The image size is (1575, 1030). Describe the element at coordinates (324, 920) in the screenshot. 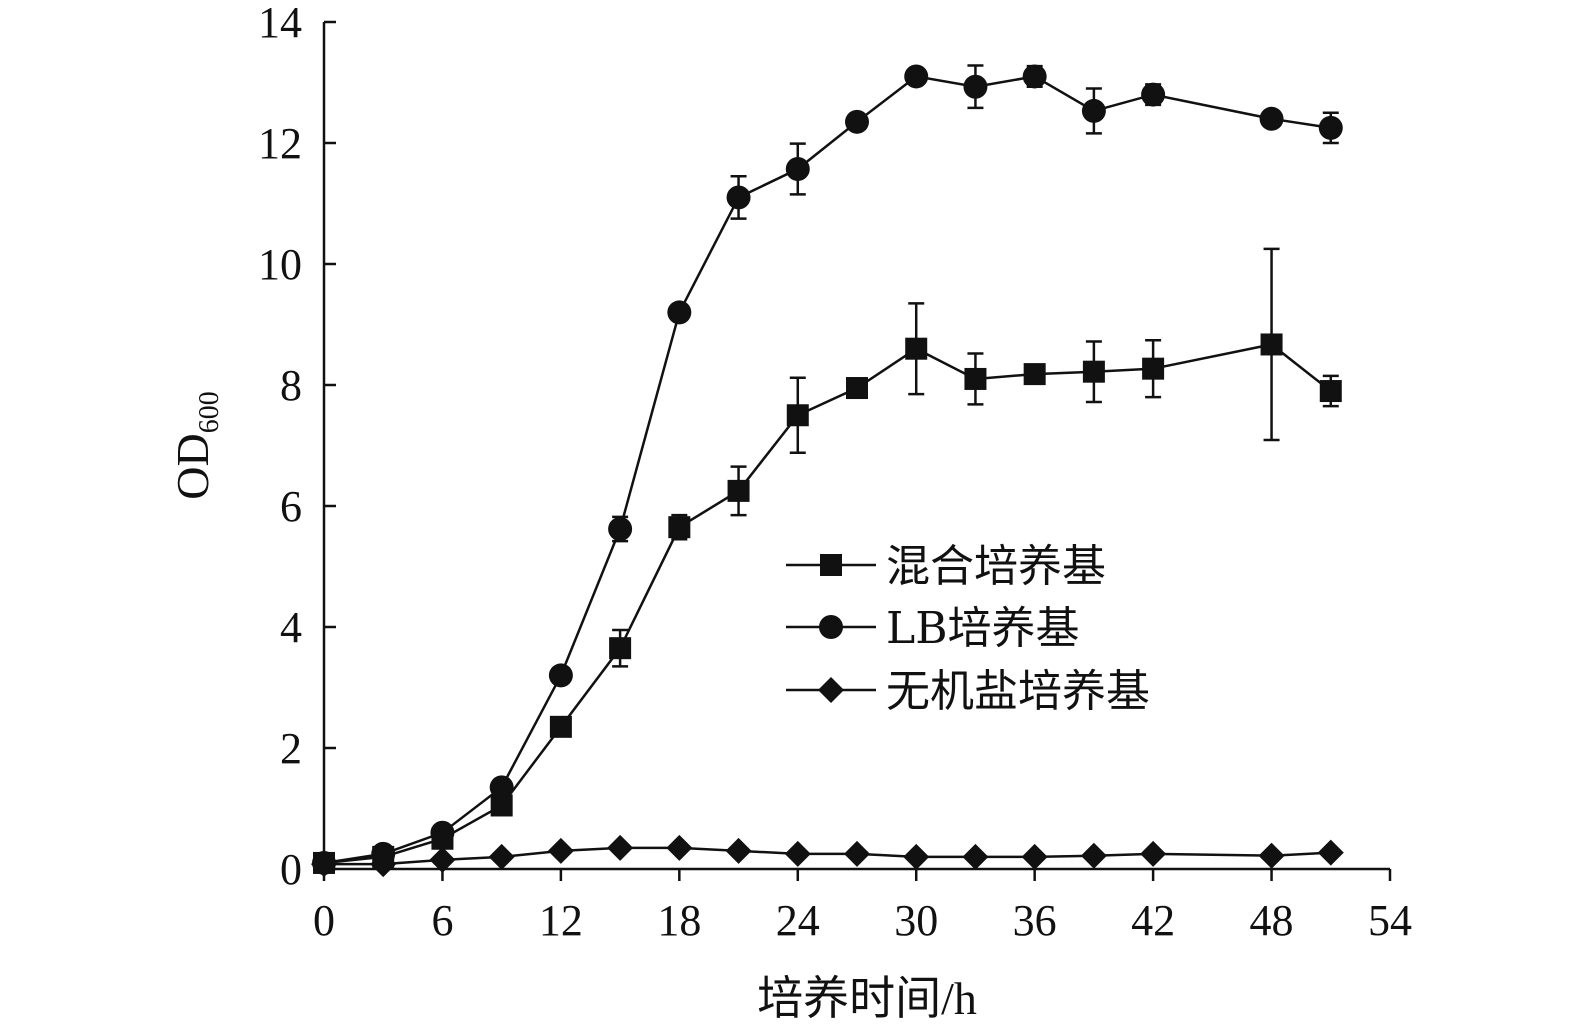

I see `x-tick-label: 0` at that location.